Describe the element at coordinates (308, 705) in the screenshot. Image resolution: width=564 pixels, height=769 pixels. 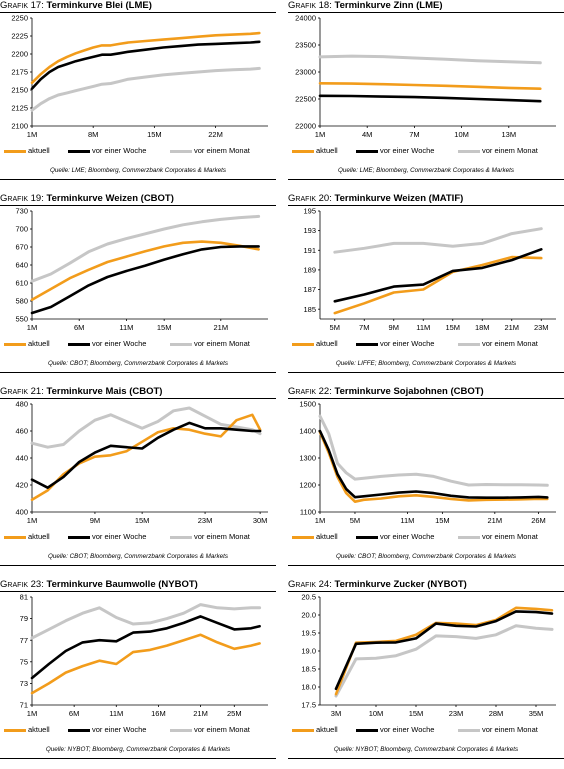
I see `y-tick-label: 17.5` at that location.